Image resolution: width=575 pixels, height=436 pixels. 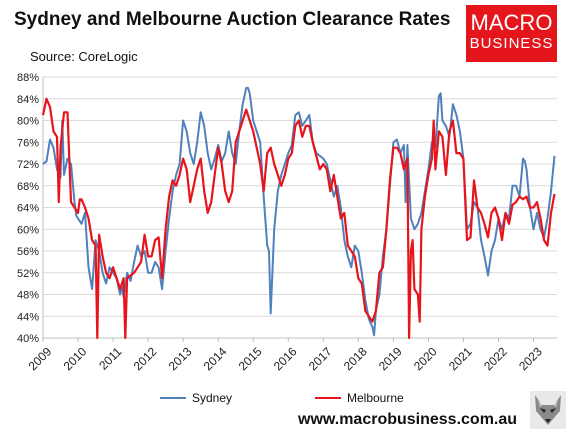 What do you see at coordinates (511, 22) in the screenshot?
I see `logo-line-1: MACRO` at bounding box center [511, 22].